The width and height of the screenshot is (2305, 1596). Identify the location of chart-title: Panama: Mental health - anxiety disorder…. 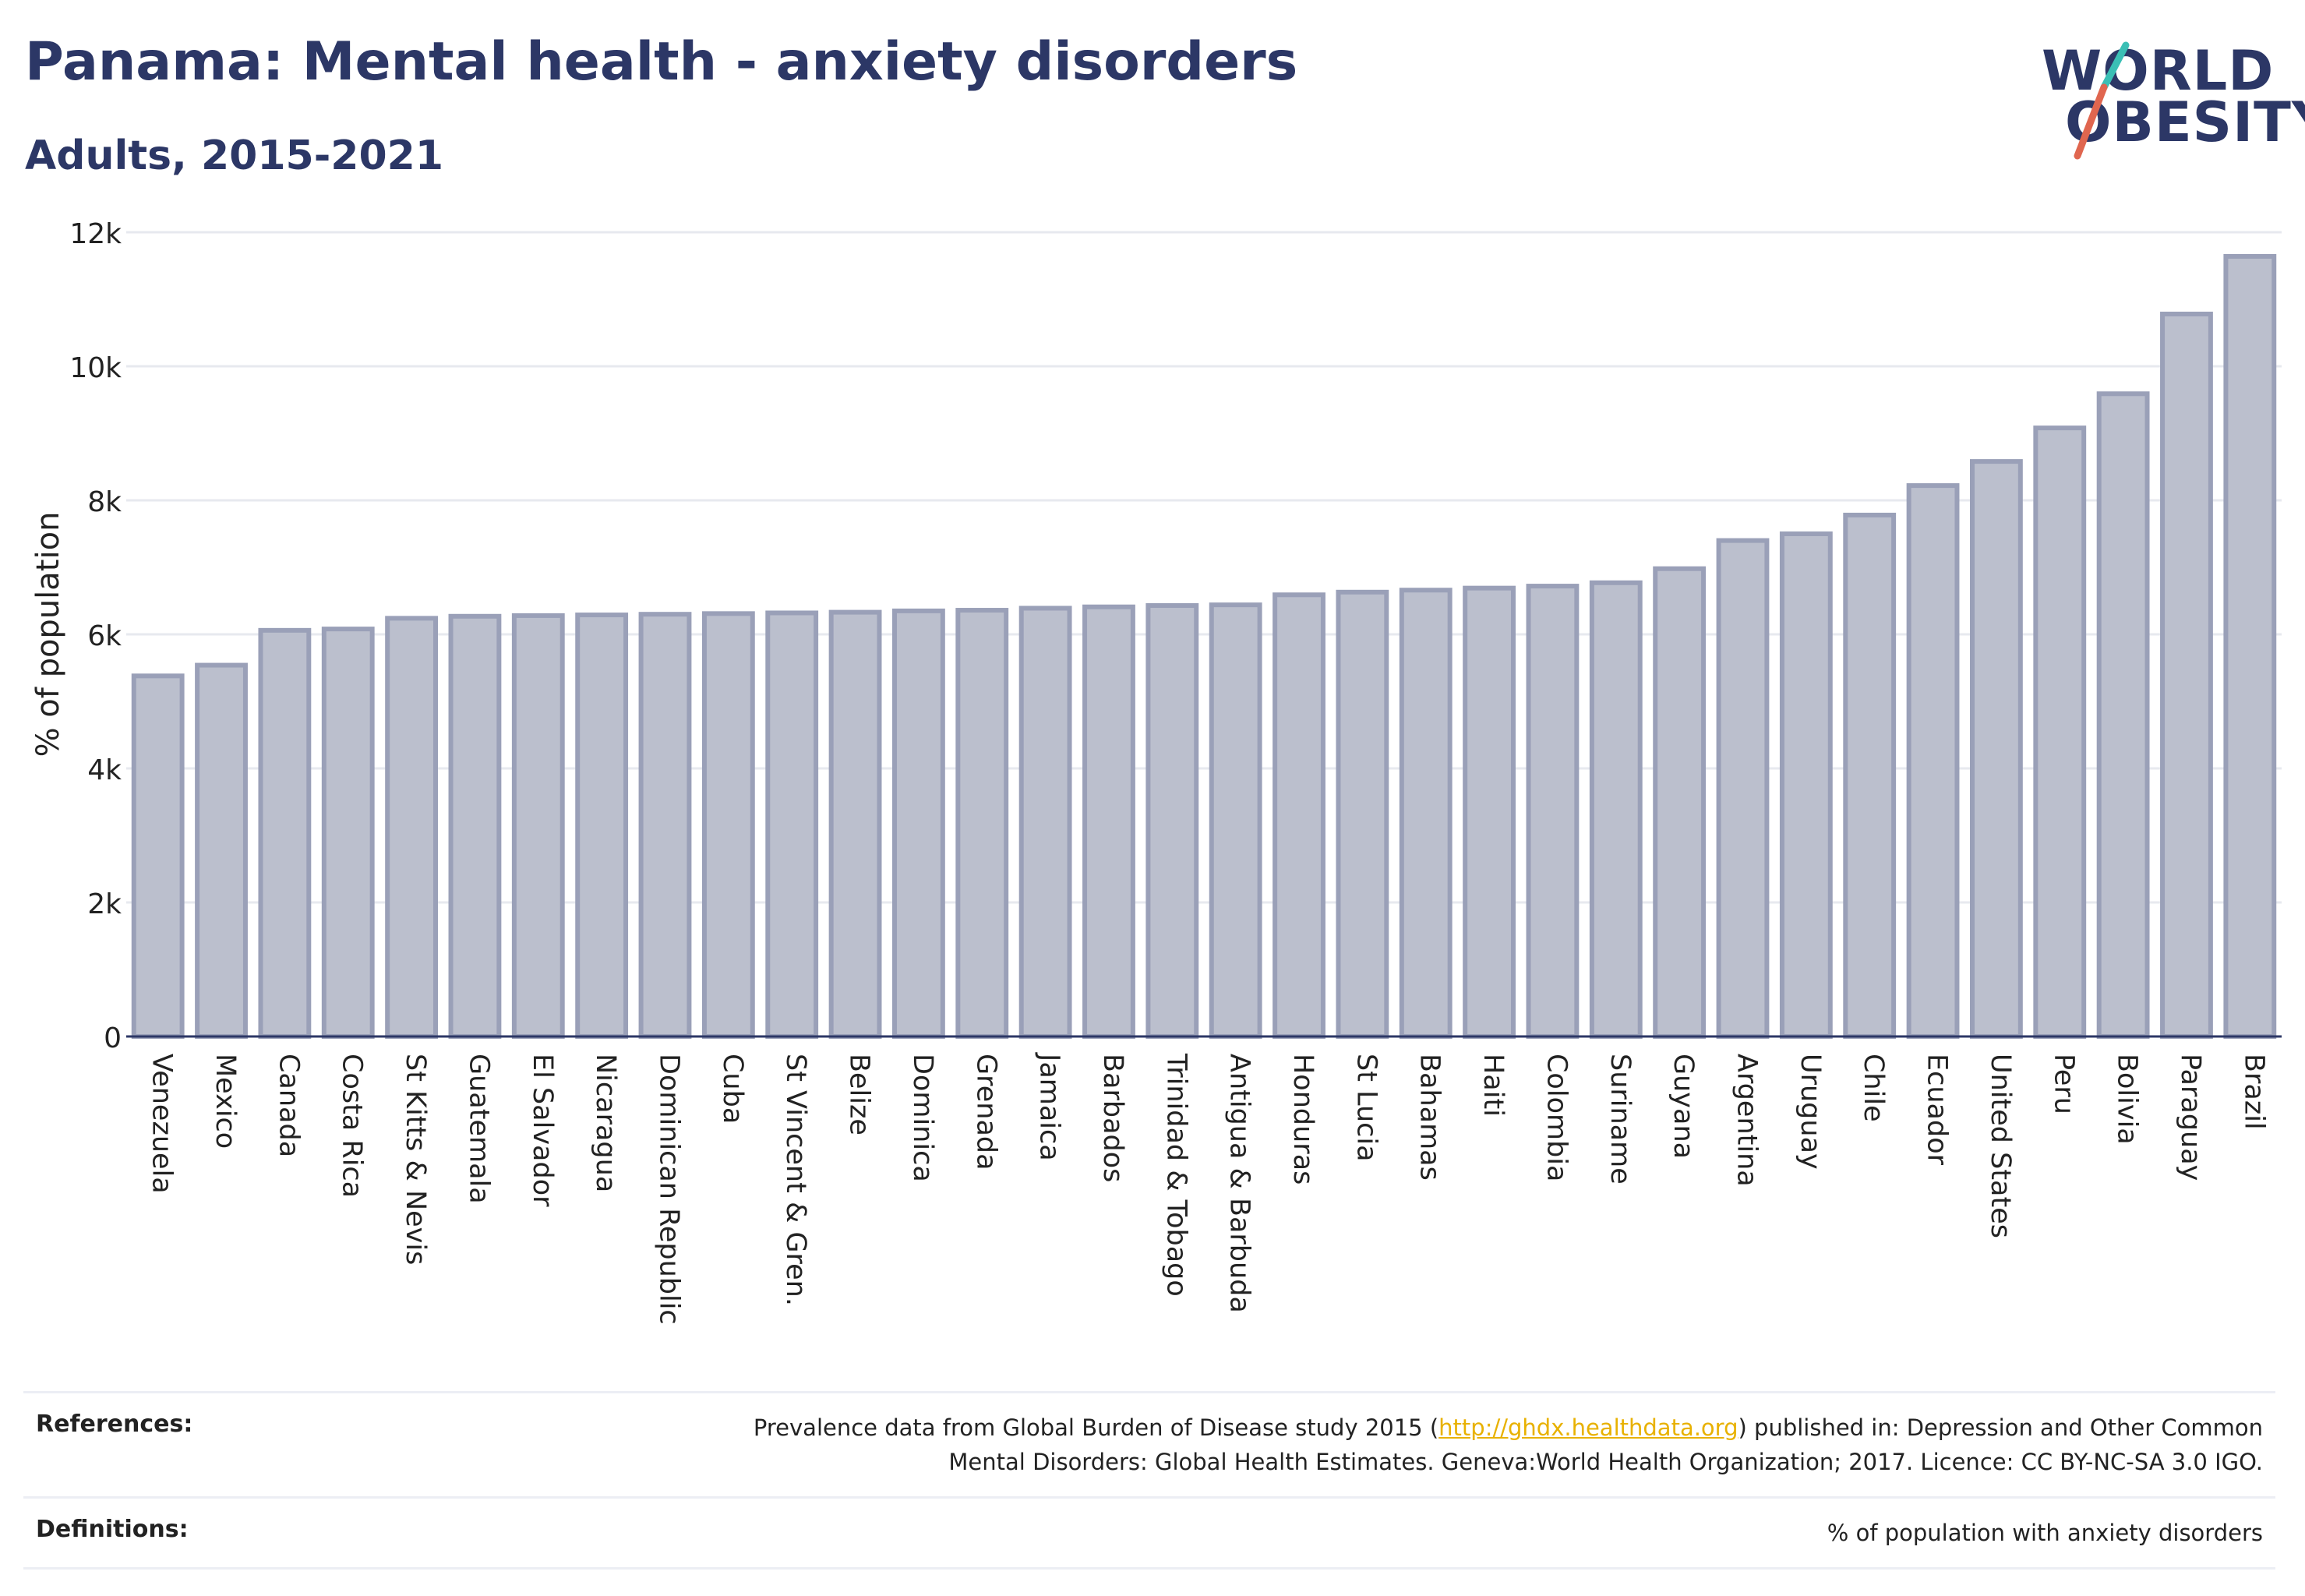
(661, 62).